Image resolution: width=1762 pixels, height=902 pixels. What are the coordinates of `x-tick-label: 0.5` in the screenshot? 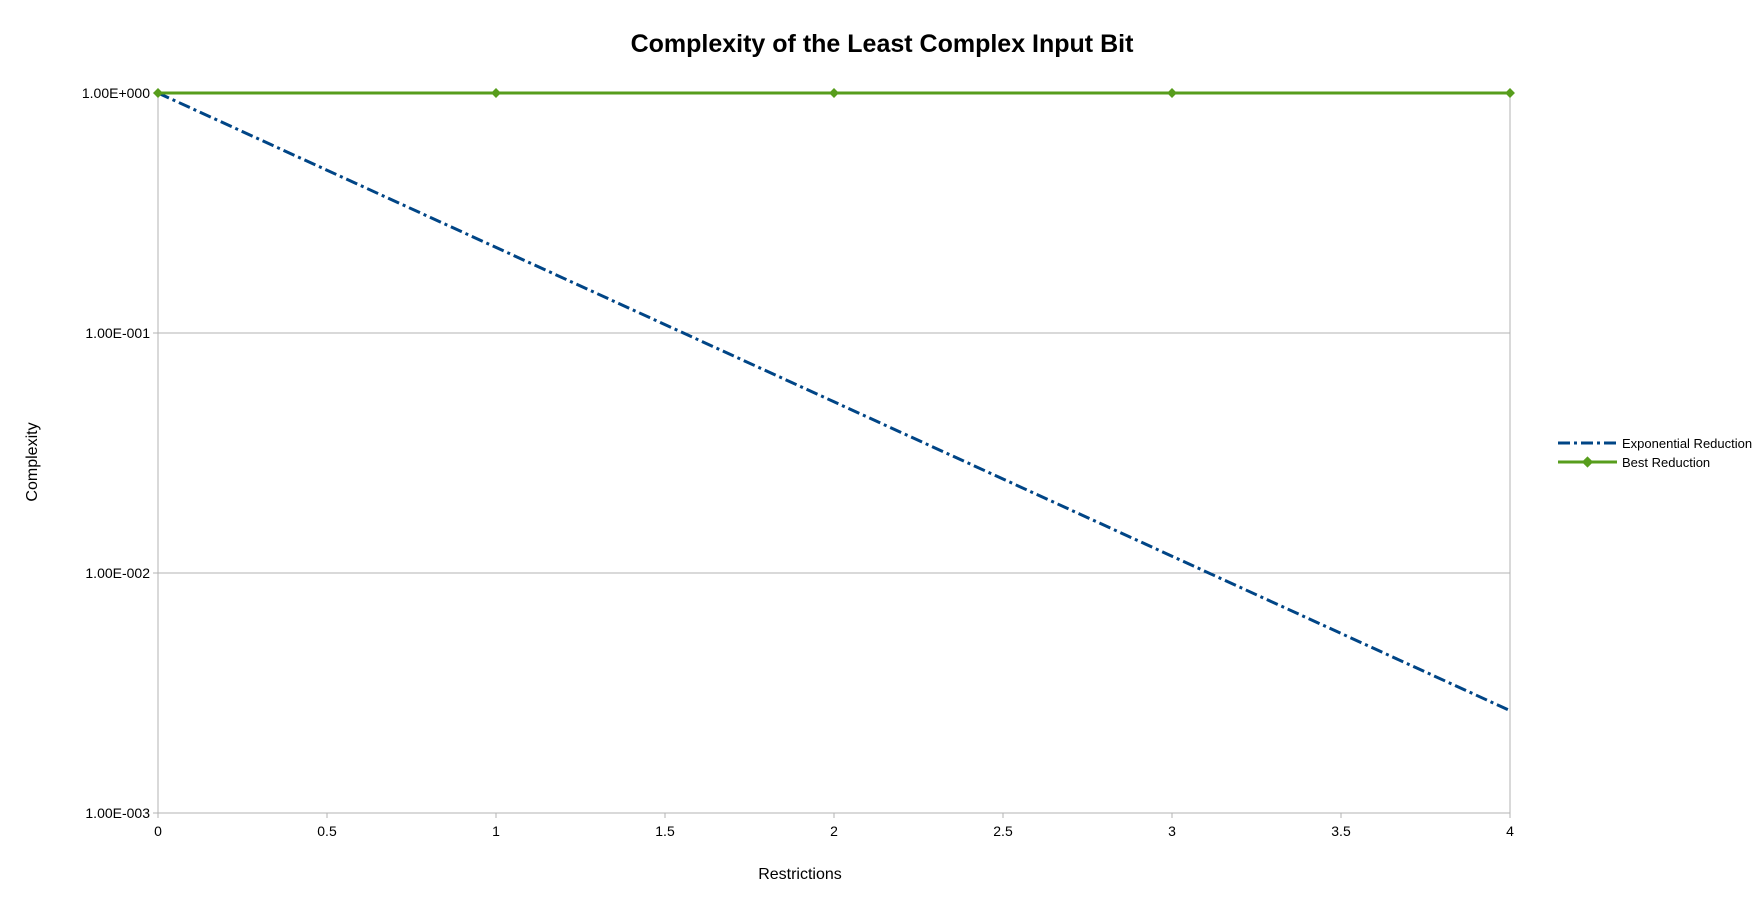 It's located at (327, 831).